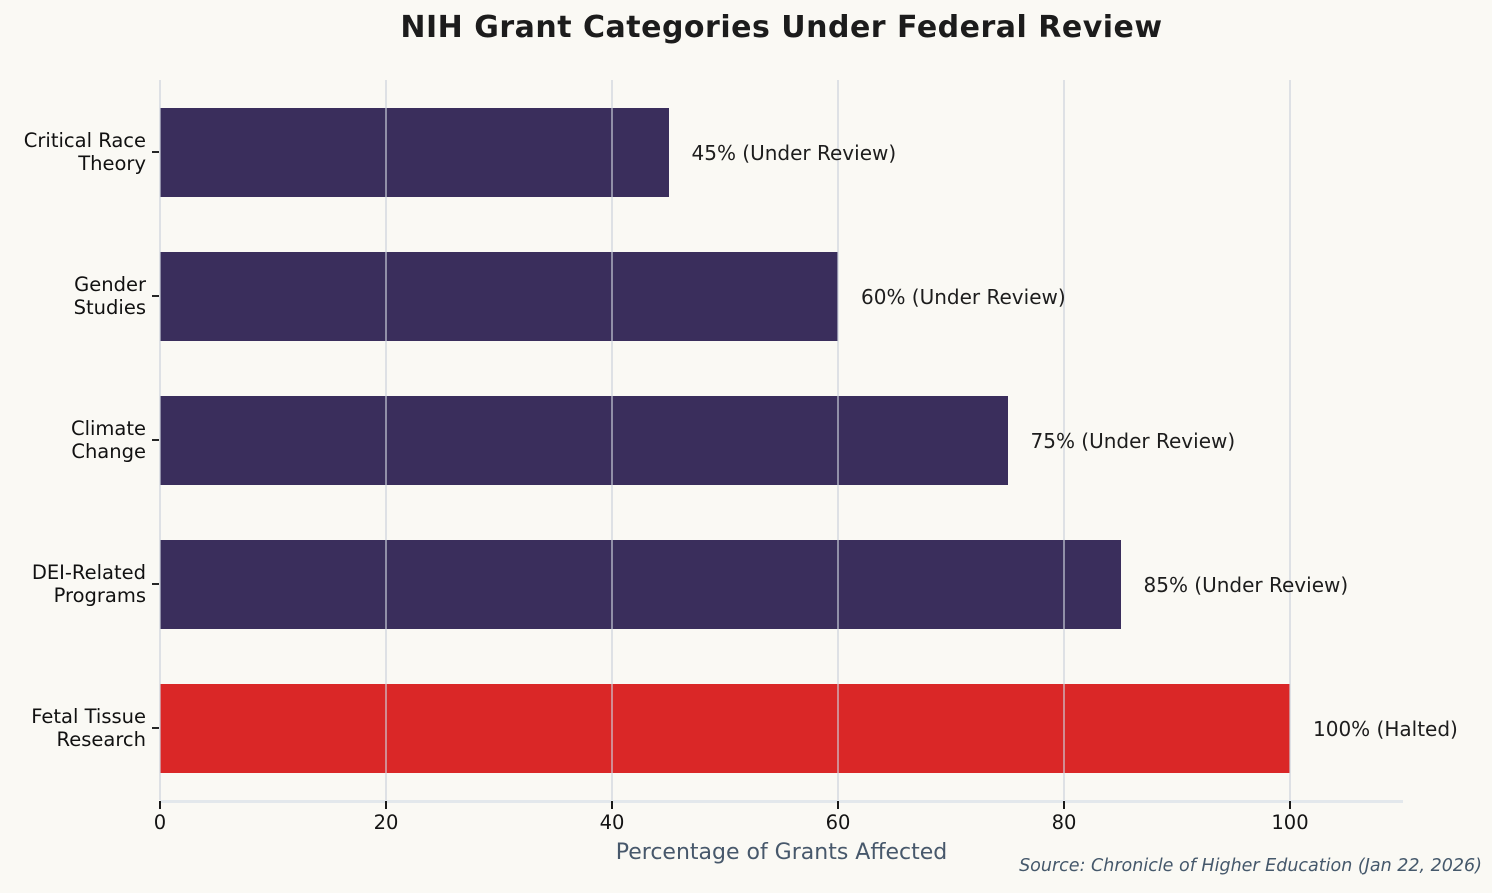 The width and height of the screenshot is (1492, 893). I want to click on ytick-label-climate-change: Climate Change, so click(108, 440).